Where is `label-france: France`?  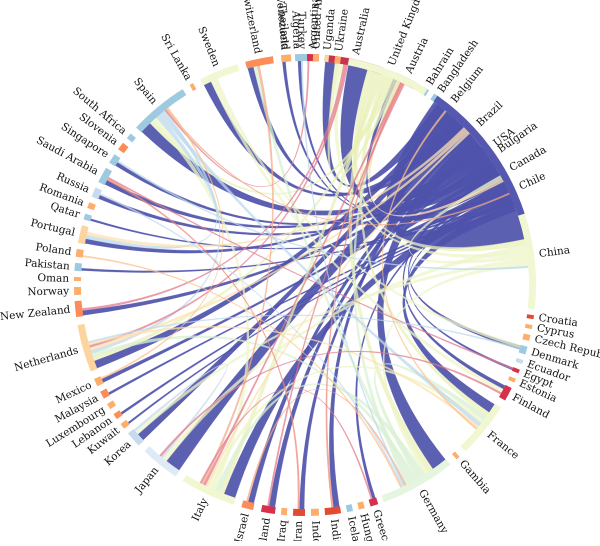 label-france: France is located at coordinates (503, 445).